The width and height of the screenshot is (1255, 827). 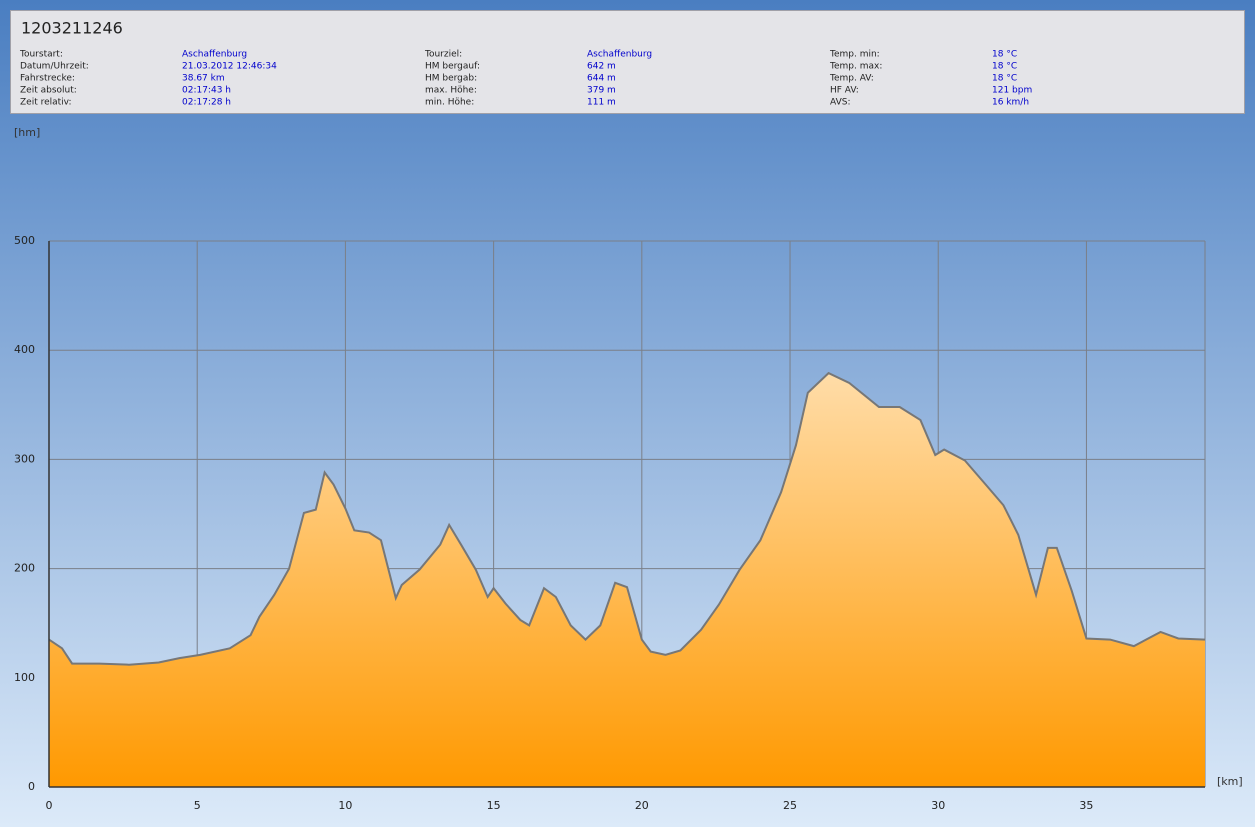 I want to click on y-axis-label: [hm], so click(x=27, y=132).